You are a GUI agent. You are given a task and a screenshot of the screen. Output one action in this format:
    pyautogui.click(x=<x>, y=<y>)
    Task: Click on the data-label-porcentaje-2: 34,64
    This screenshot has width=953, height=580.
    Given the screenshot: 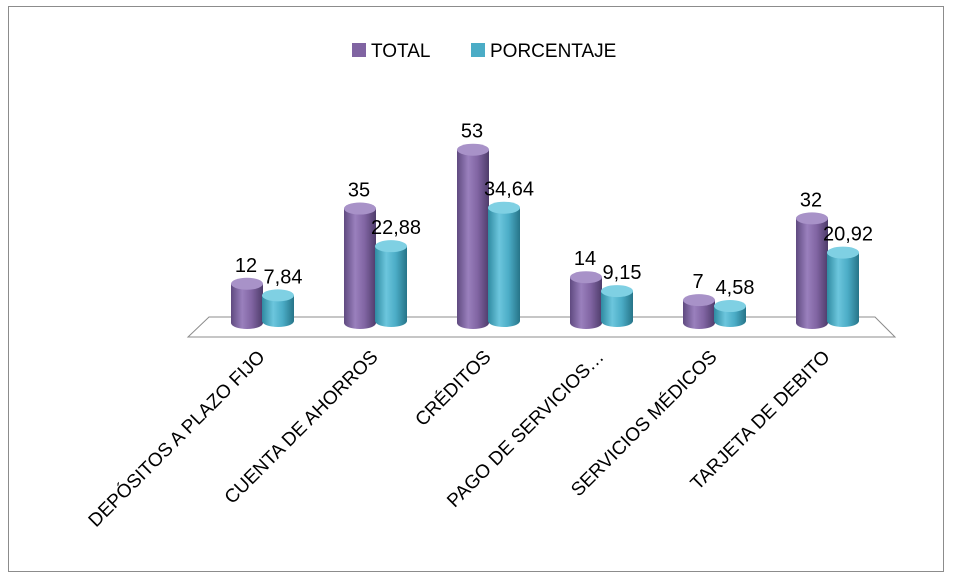 What is the action you would take?
    pyautogui.click(x=509, y=190)
    